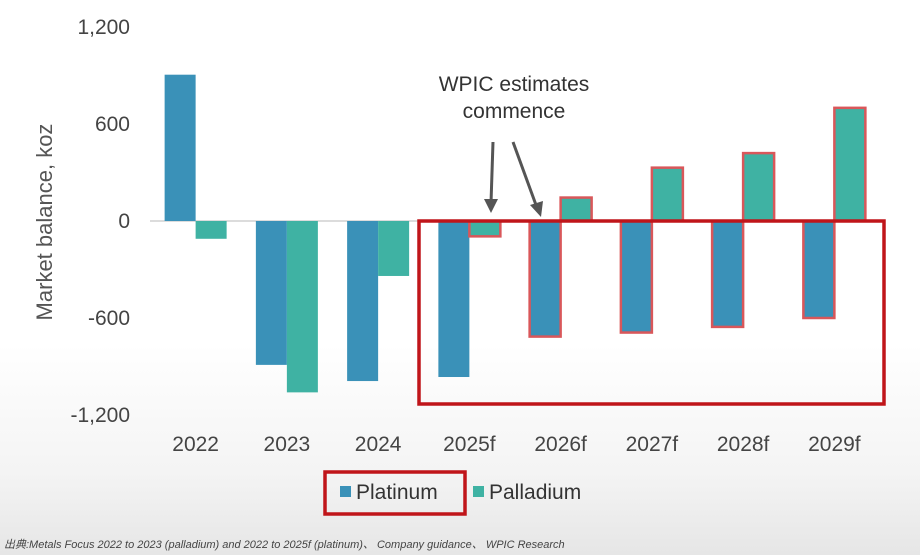 Image resolution: width=920 pixels, height=555 pixels. I want to click on x-tick-label: 2027f, so click(652, 444).